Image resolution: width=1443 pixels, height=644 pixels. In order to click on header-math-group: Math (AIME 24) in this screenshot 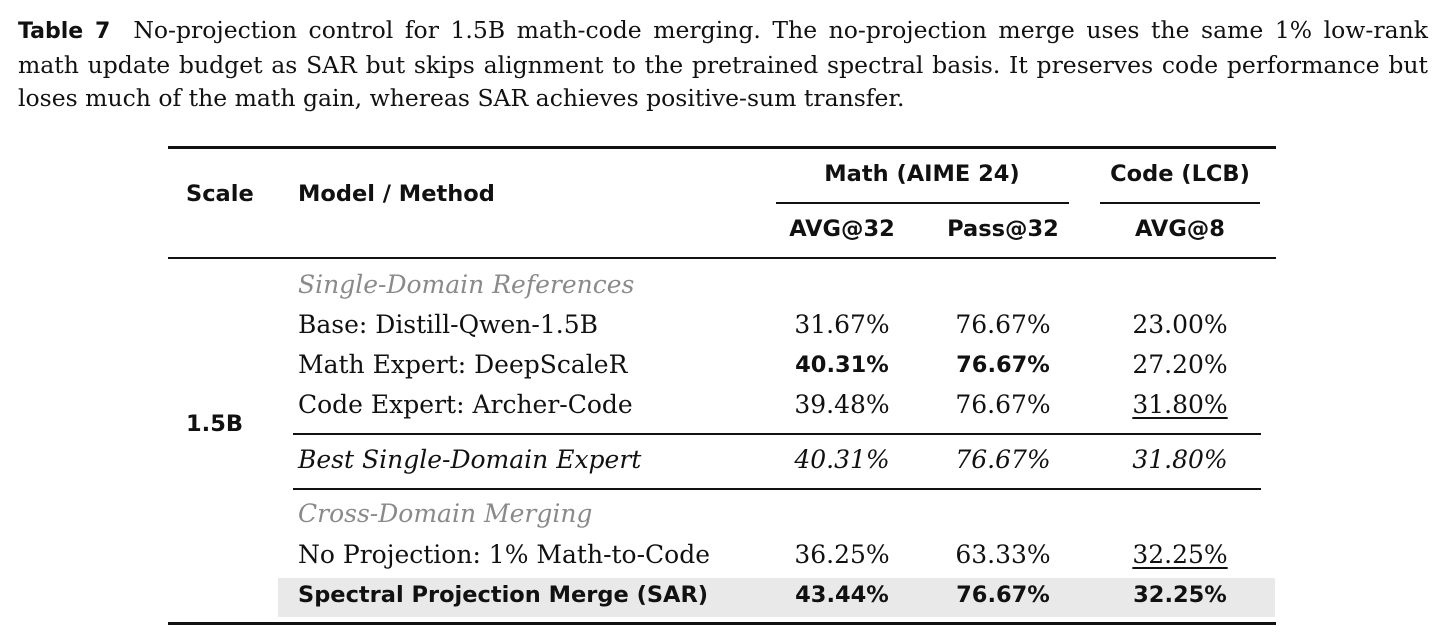, I will do `click(922, 174)`.